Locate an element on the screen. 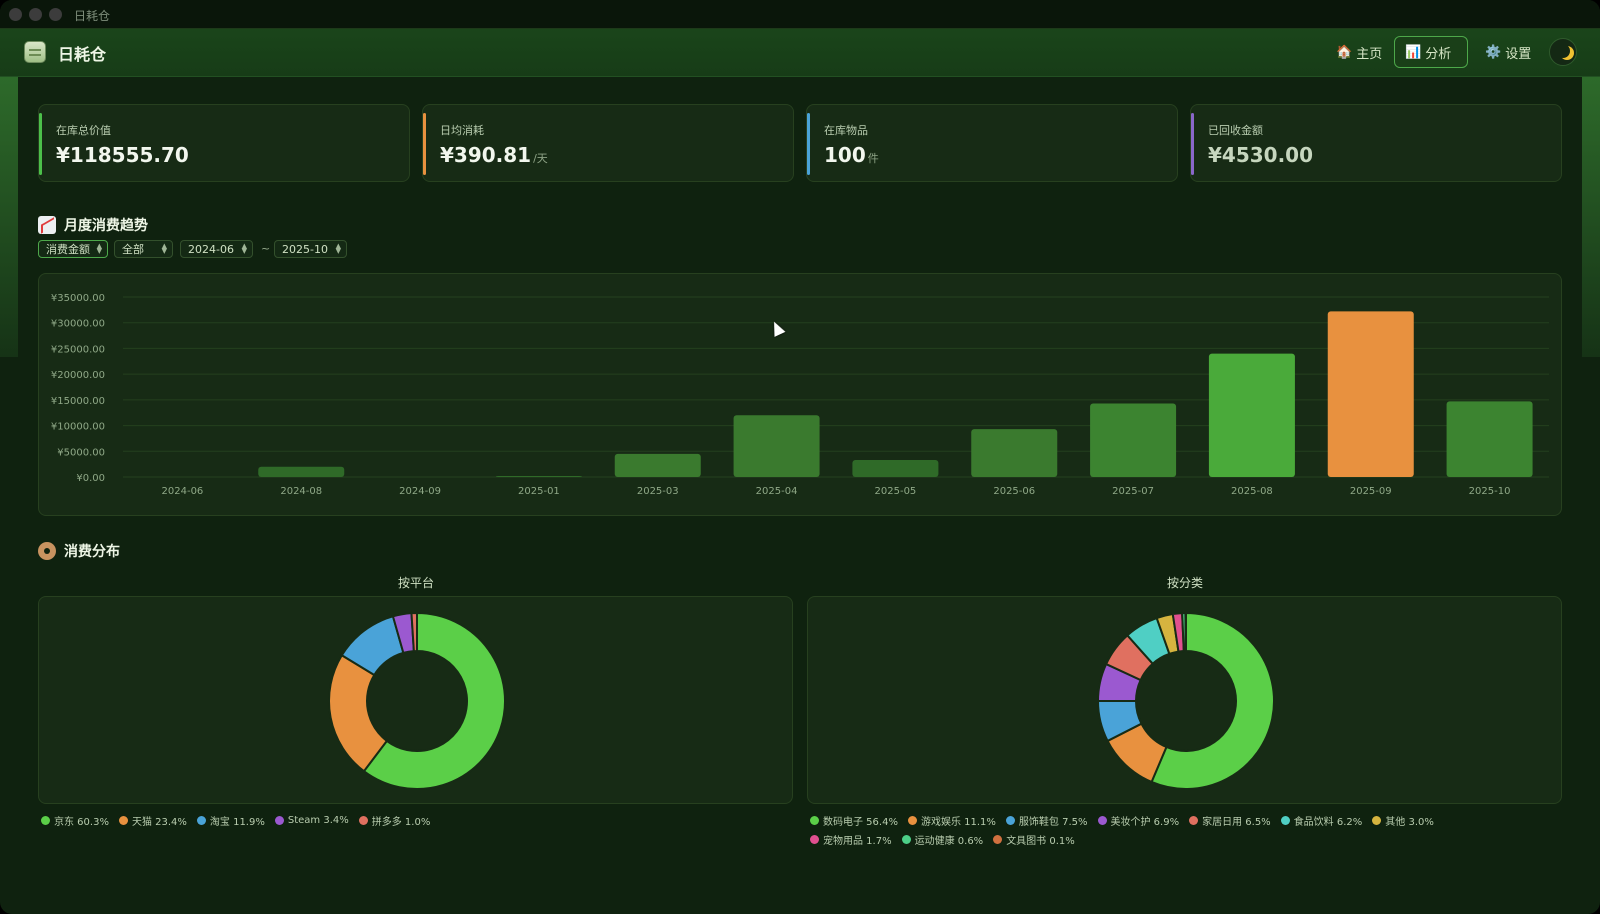  nav-home: 🏠 主页 is located at coordinates (1359, 52).